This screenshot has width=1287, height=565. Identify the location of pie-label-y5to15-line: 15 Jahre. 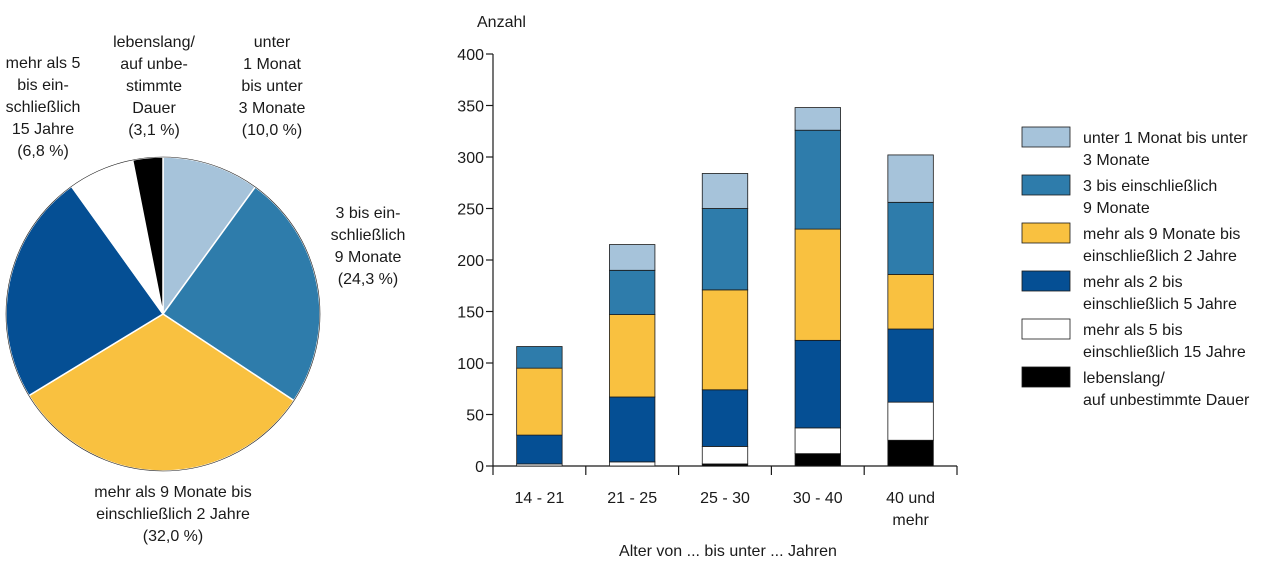
(43, 129).